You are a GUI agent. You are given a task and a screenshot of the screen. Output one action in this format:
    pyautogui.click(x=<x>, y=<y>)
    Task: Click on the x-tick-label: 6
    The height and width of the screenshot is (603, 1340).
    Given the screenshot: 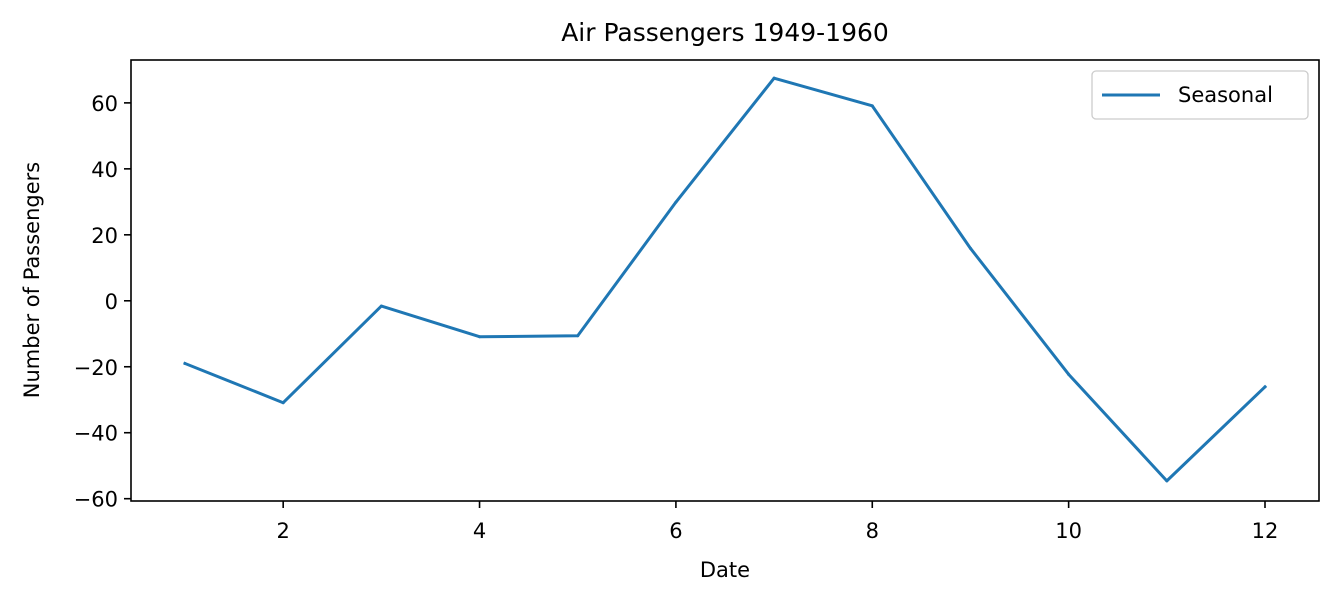 What is the action you would take?
    pyautogui.click(x=675, y=531)
    